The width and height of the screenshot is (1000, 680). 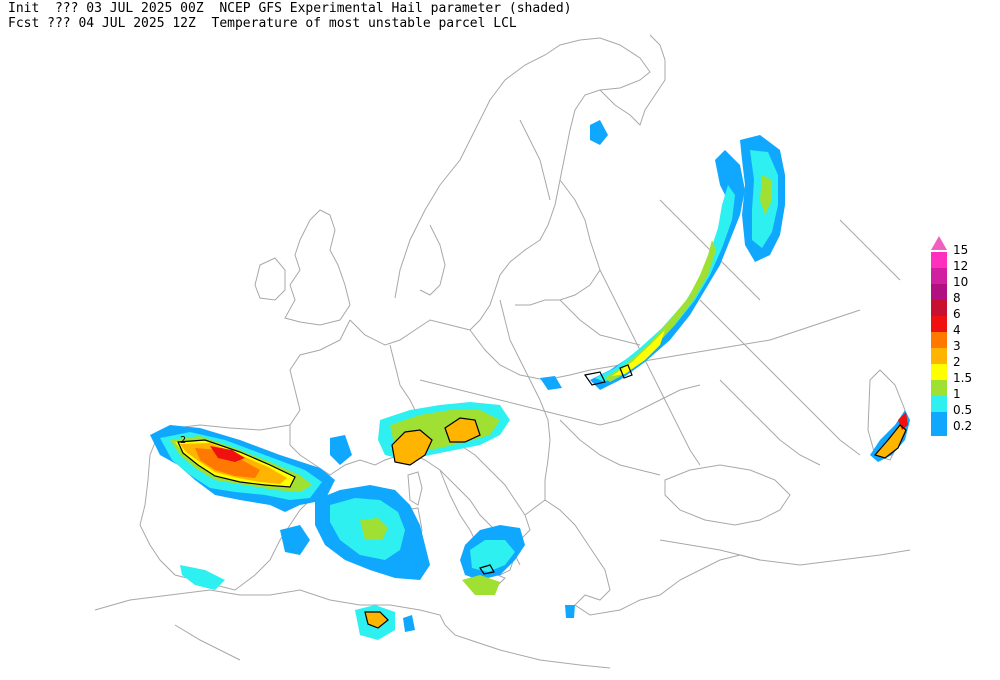 What do you see at coordinates (963, 326) in the screenshot?
I see `legend-item: 4` at bounding box center [963, 326].